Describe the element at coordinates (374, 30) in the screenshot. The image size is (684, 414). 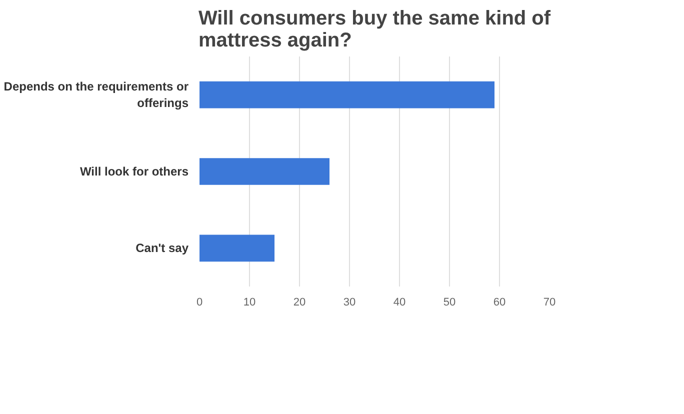
I see `chart-title: Will consumers buy the same kind of mattress again?` at that location.